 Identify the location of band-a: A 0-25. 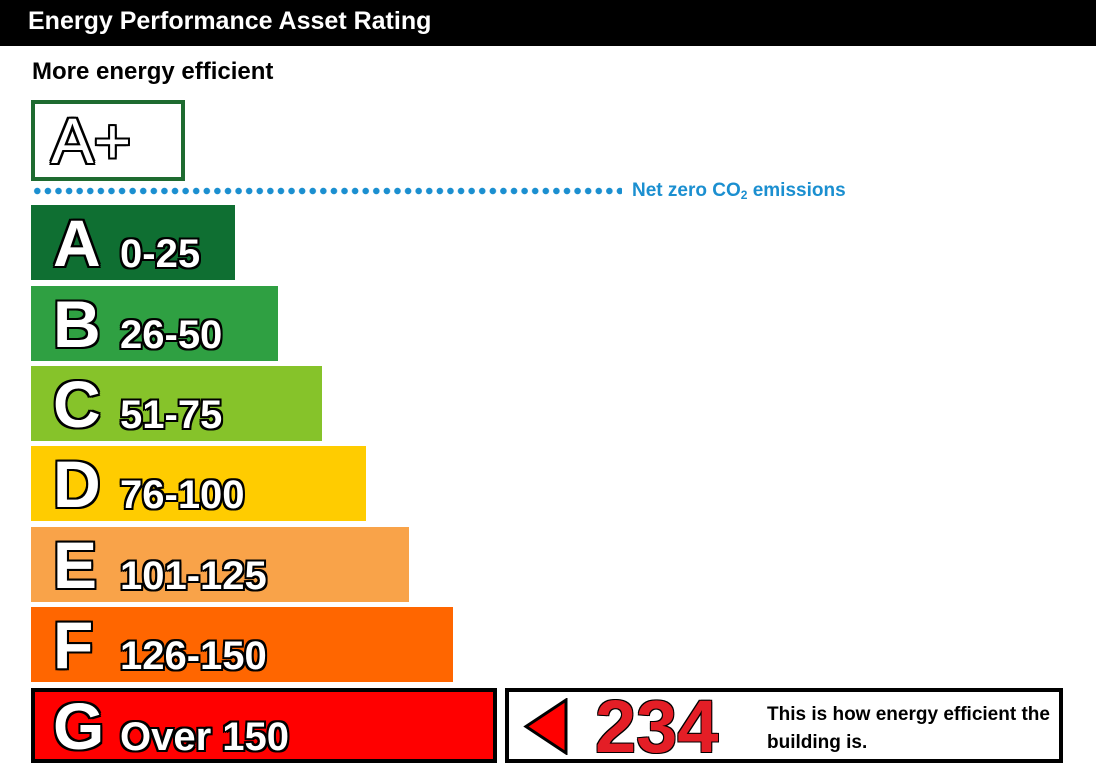
(133, 242).